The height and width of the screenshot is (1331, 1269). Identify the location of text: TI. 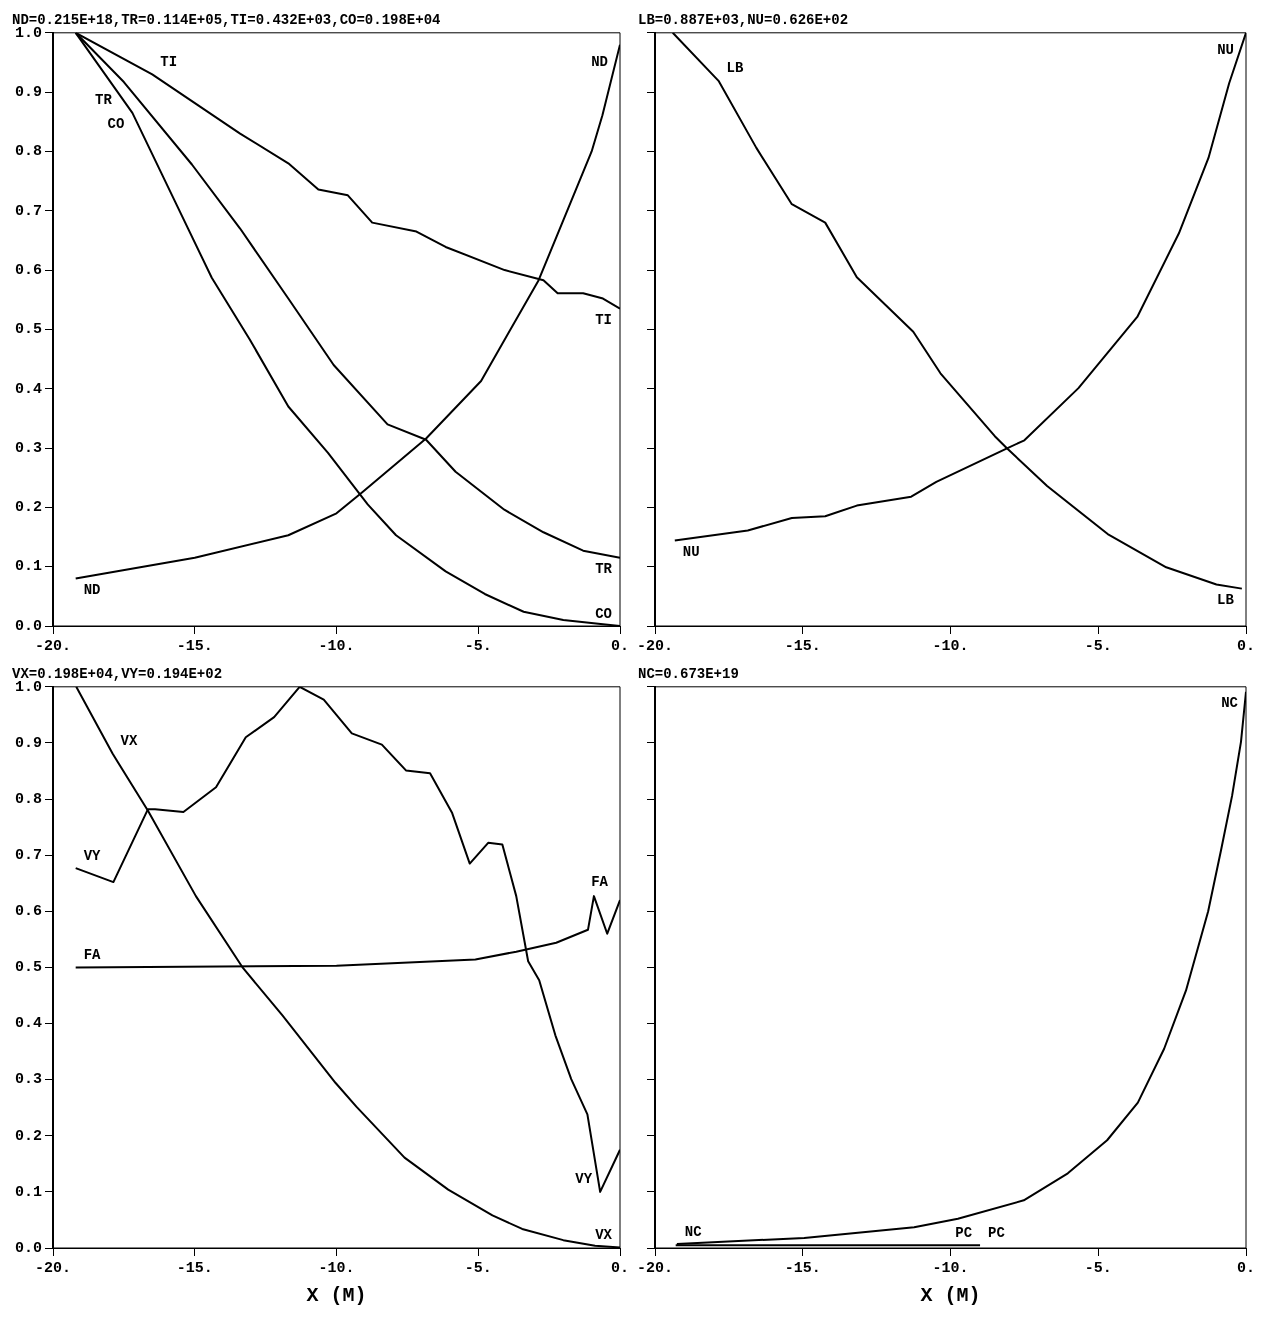
(169, 61).